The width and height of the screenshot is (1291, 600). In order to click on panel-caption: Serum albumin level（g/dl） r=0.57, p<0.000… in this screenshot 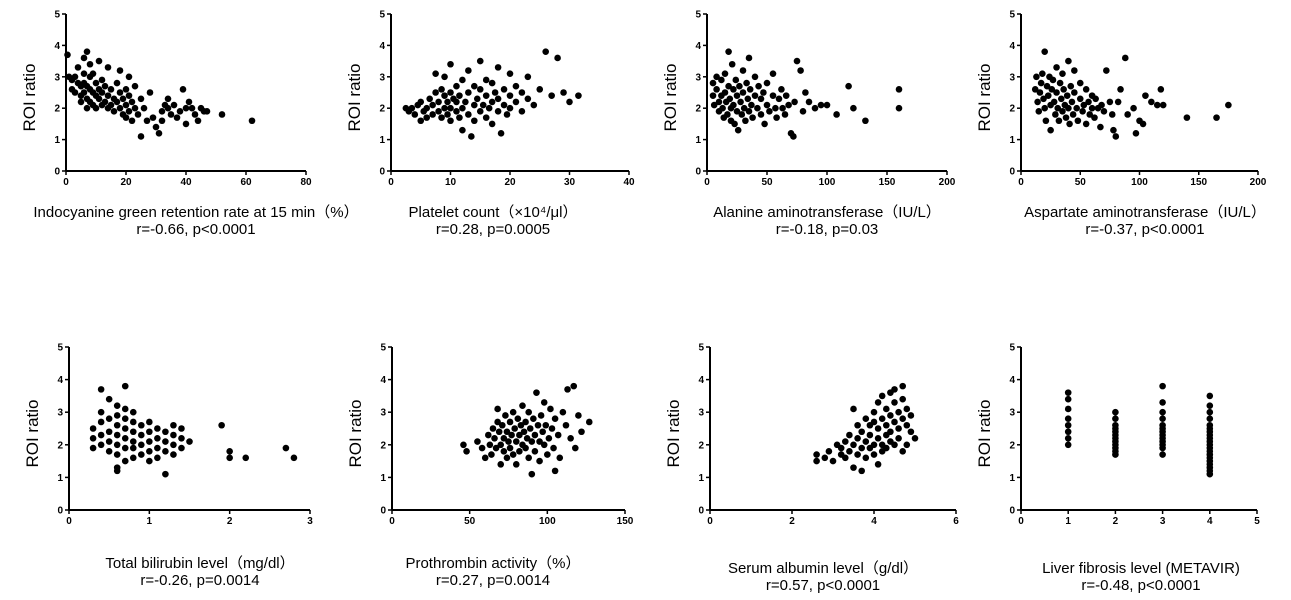, I will do `click(823, 577)`.